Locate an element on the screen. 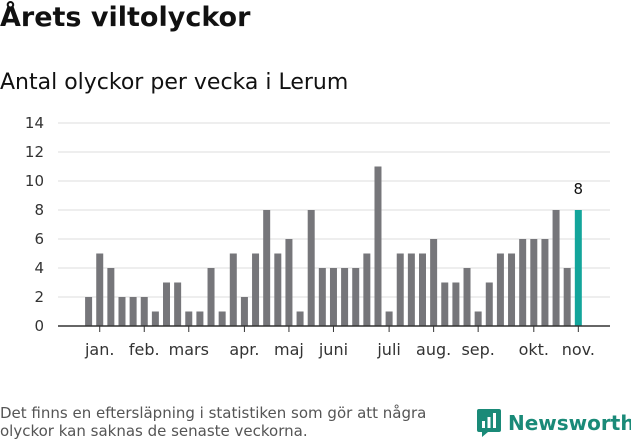  data-labels: 8 is located at coordinates (579, 189).